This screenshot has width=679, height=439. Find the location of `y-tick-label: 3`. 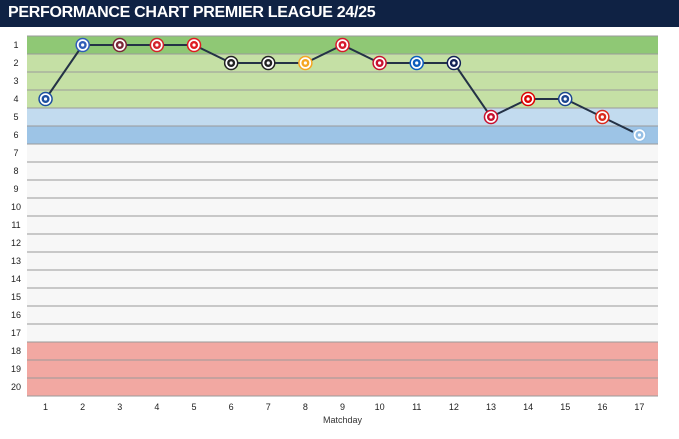

y-tick-label: 3 is located at coordinates (15, 81).